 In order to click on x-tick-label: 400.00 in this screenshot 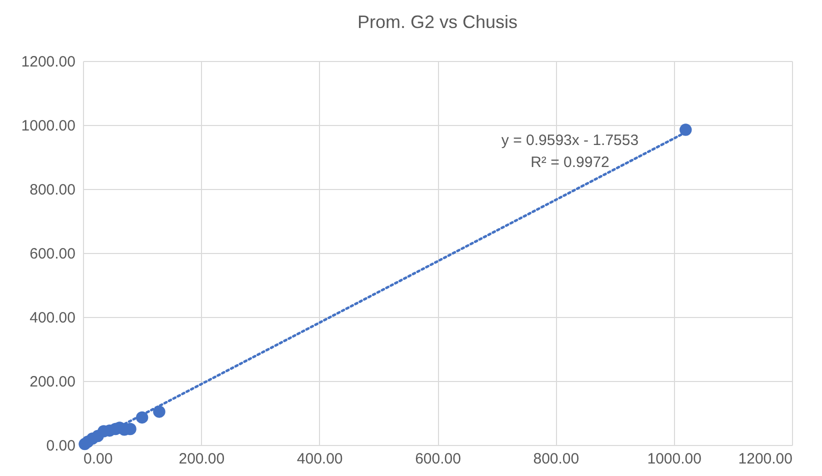, I will do `click(319, 459)`.